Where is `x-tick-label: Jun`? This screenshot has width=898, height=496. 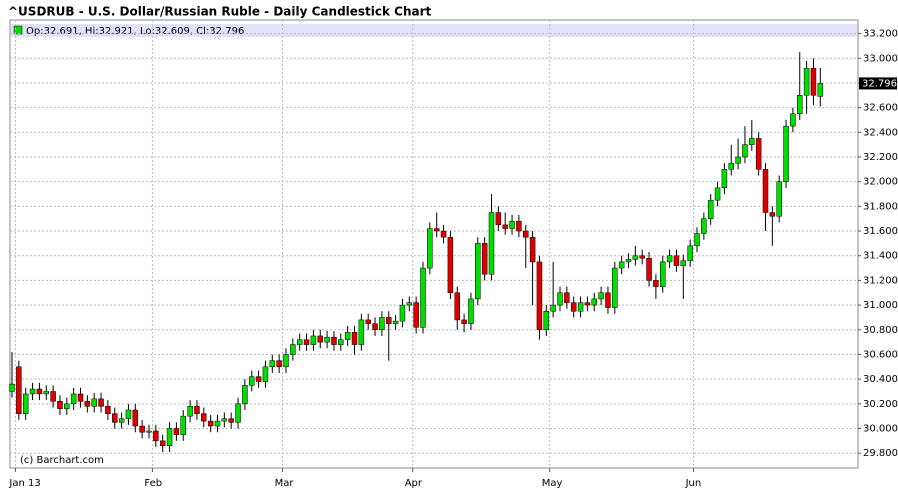
x-tick-label: Jun is located at coordinates (693, 483).